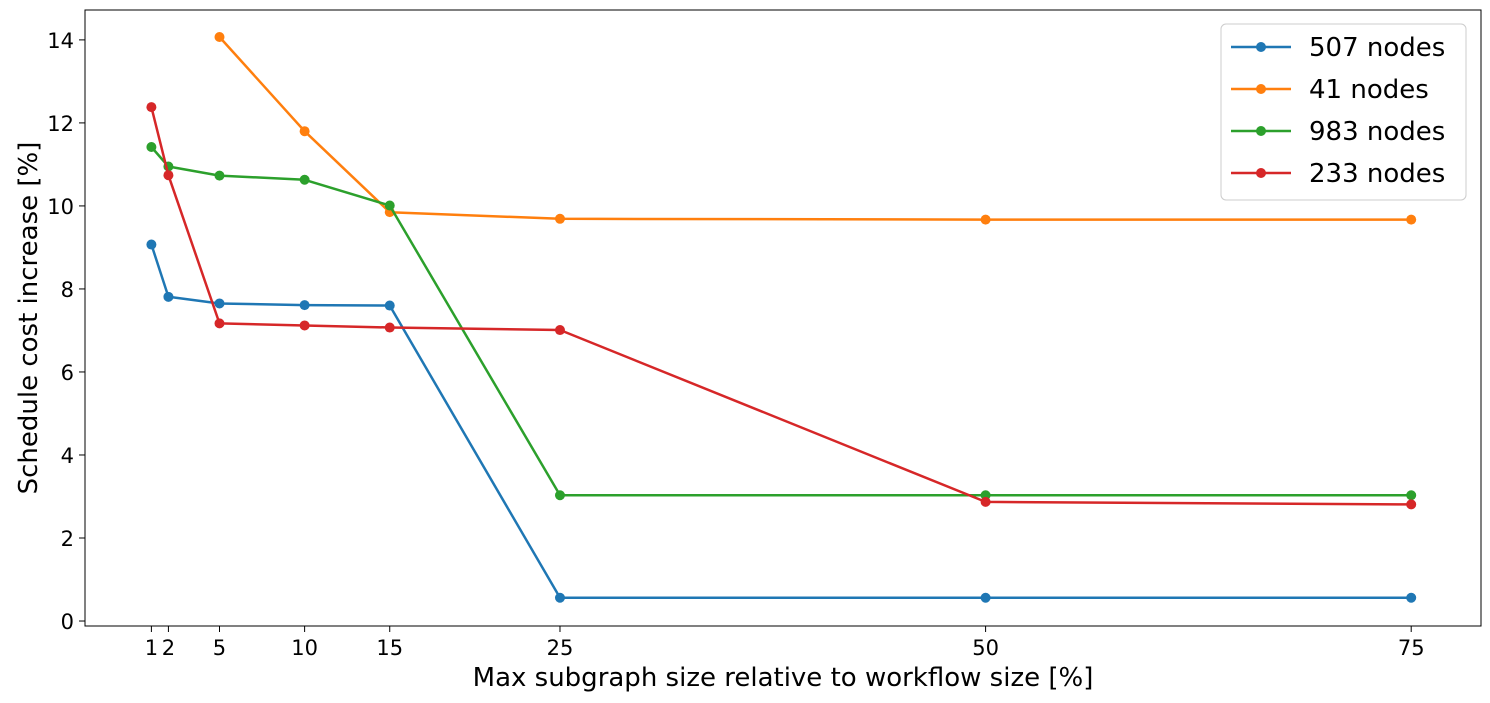 The image size is (1490, 703). What do you see at coordinates (66, 331) in the screenshot?
I see `y-axis: 0 2 4 6 8 10 12 14` at bounding box center [66, 331].